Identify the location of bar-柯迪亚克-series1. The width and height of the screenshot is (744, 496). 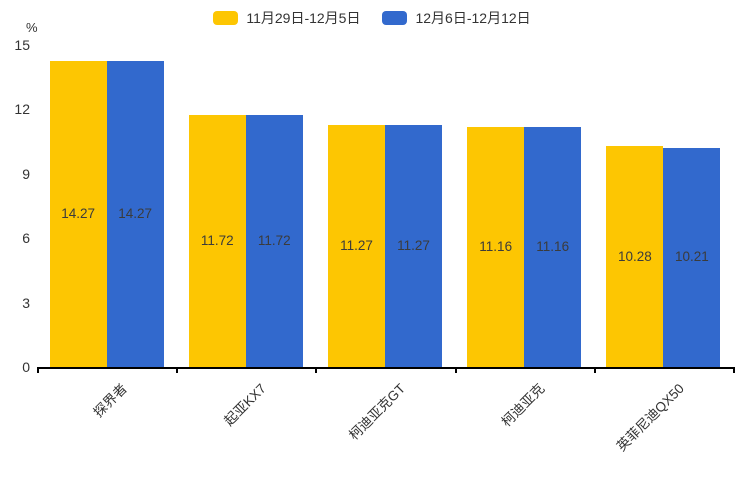
(496, 247).